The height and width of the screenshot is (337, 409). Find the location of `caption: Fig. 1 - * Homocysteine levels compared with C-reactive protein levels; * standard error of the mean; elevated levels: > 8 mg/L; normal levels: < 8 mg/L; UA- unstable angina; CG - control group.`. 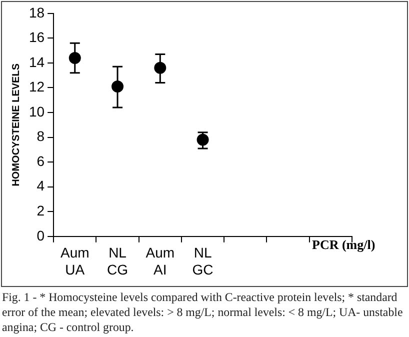

caption: Fig. 1 - * Homocysteine levels compared with C-reactive protein levels; * standard error of the mean; elevated levels: > 8 mg/L; normal levels: < 8 mg/L; UA- unstable angina; CG - control group. is located at coordinates (203, 312).